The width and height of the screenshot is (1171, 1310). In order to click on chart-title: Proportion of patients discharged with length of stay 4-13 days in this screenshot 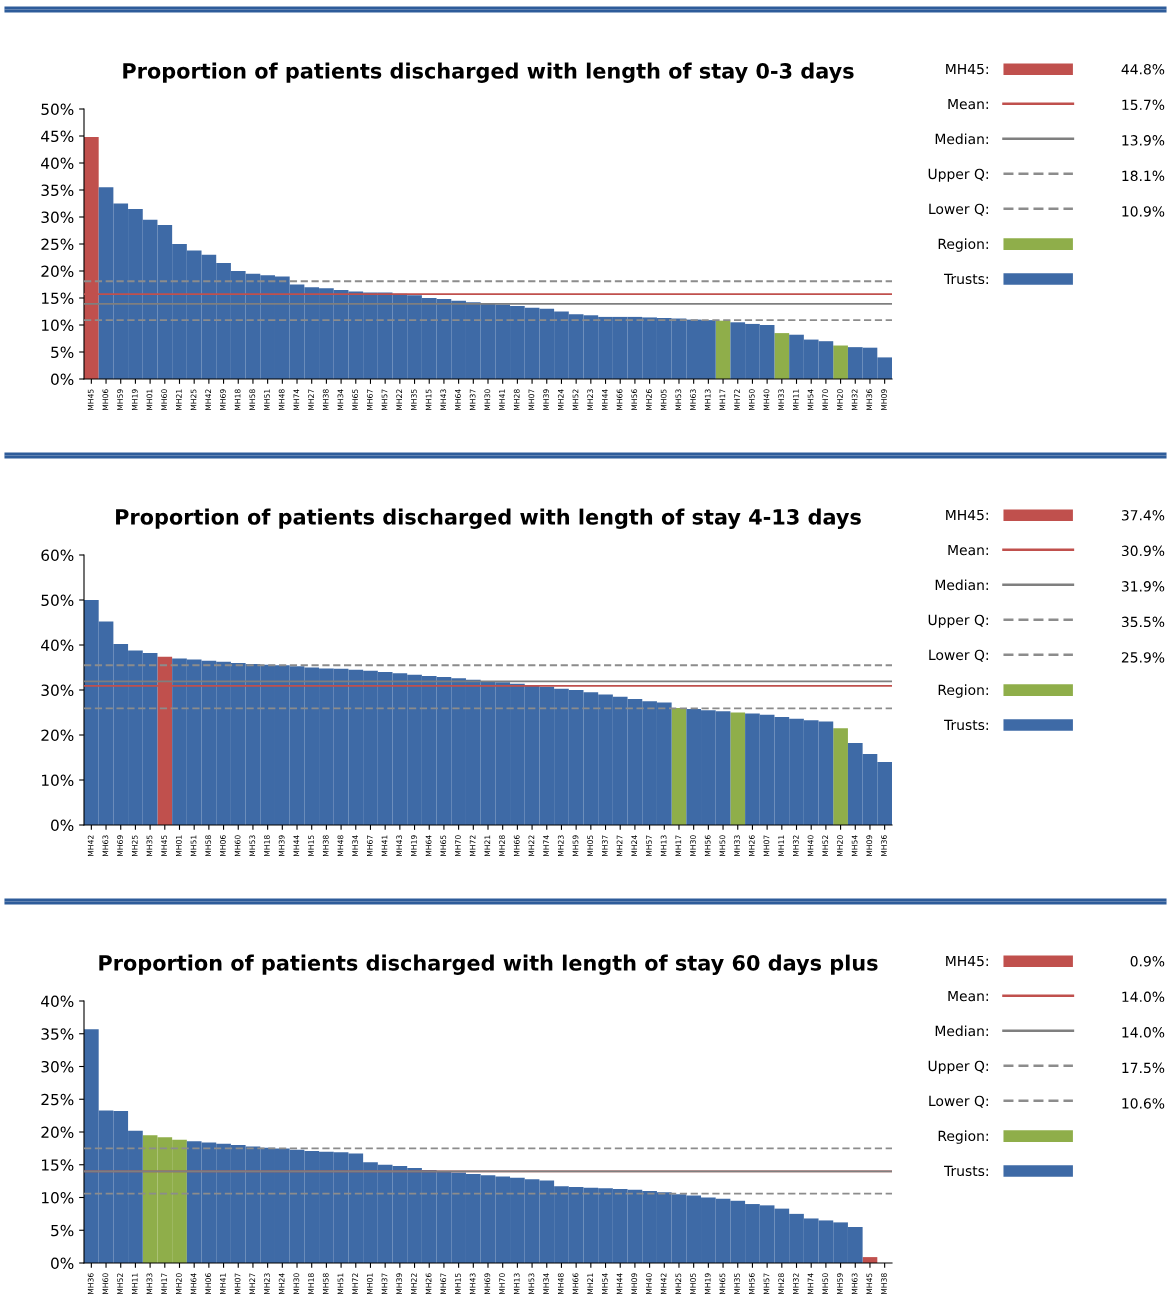, I will do `click(488, 518)`.